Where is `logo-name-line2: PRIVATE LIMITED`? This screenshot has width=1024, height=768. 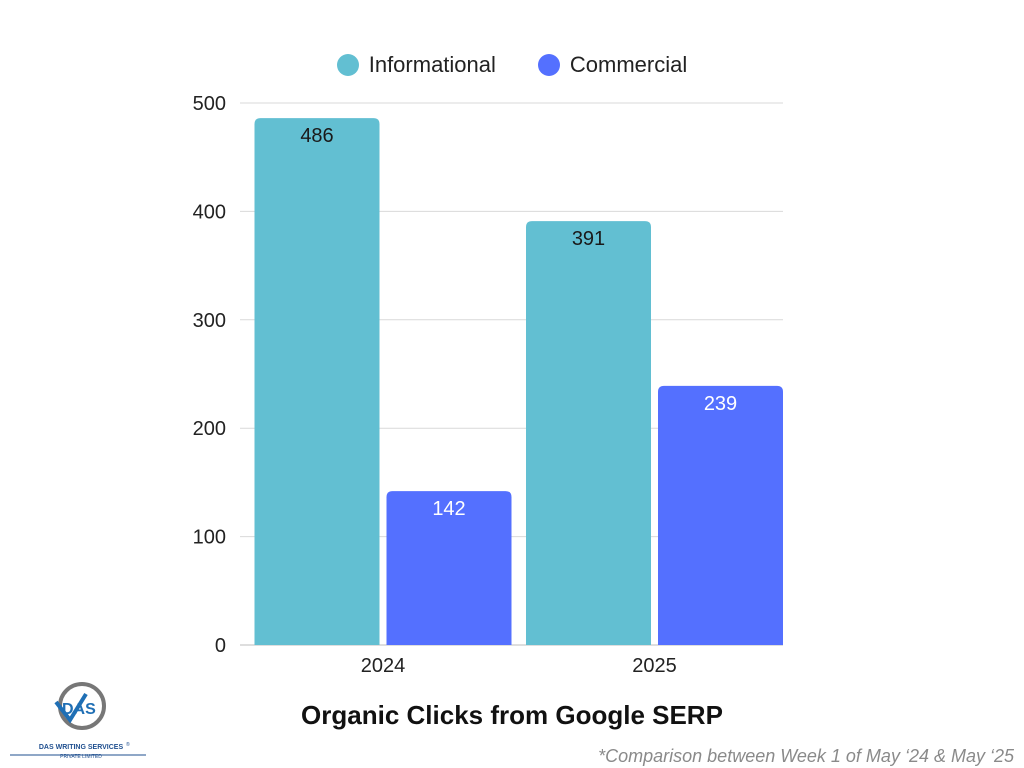 logo-name-line2: PRIVATE LIMITED is located at coordinates (81, 757).